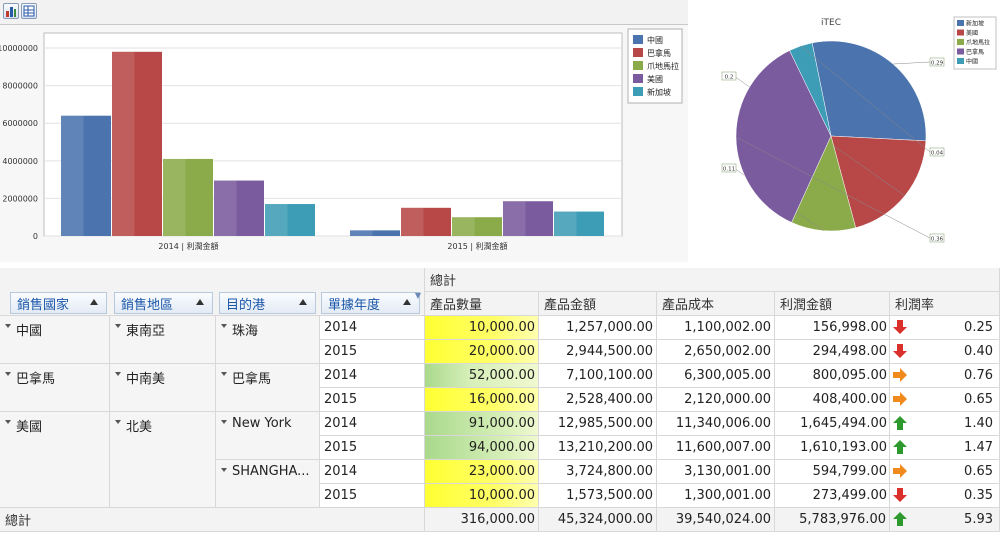 This screenshot has height=537, width=1000. I want to click on bar-chart-icon, so click(11, 11).